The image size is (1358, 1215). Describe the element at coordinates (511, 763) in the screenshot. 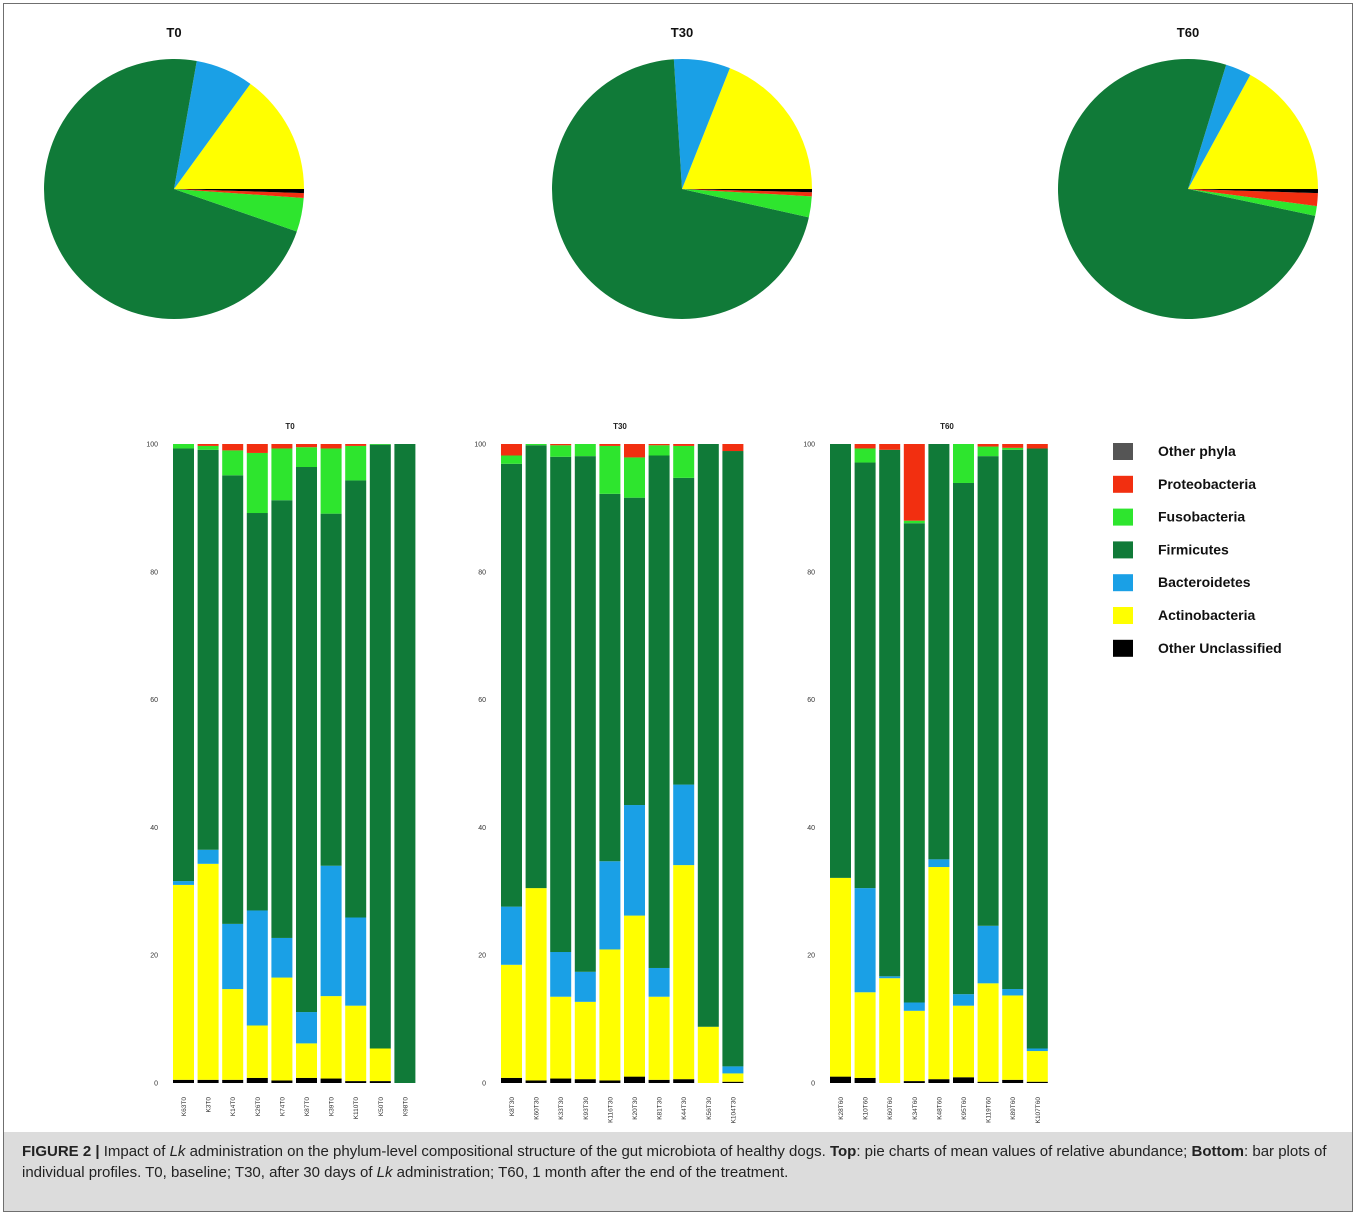

I see `bar-k8t30` at that location.